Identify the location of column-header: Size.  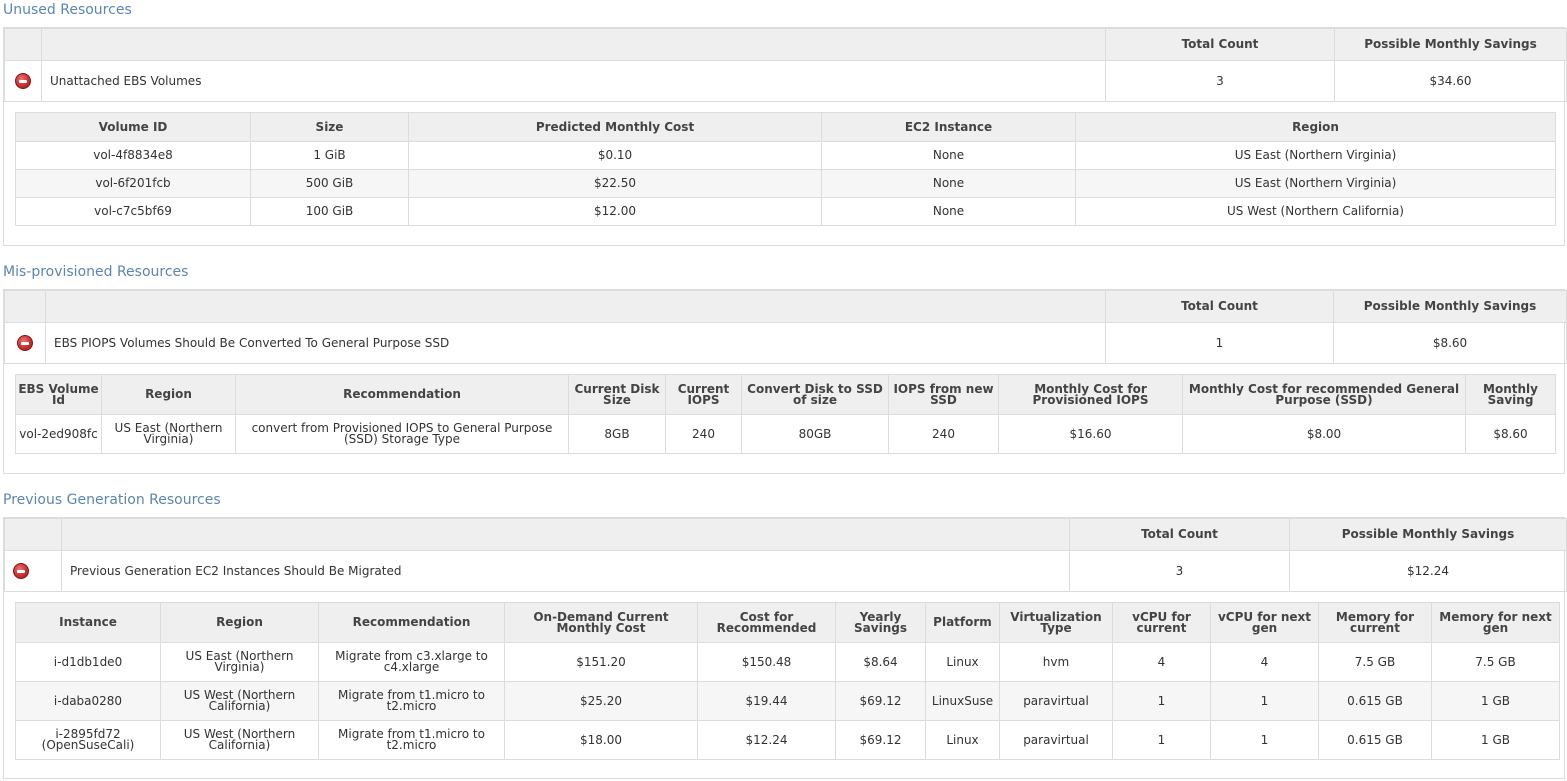
(329, 127).